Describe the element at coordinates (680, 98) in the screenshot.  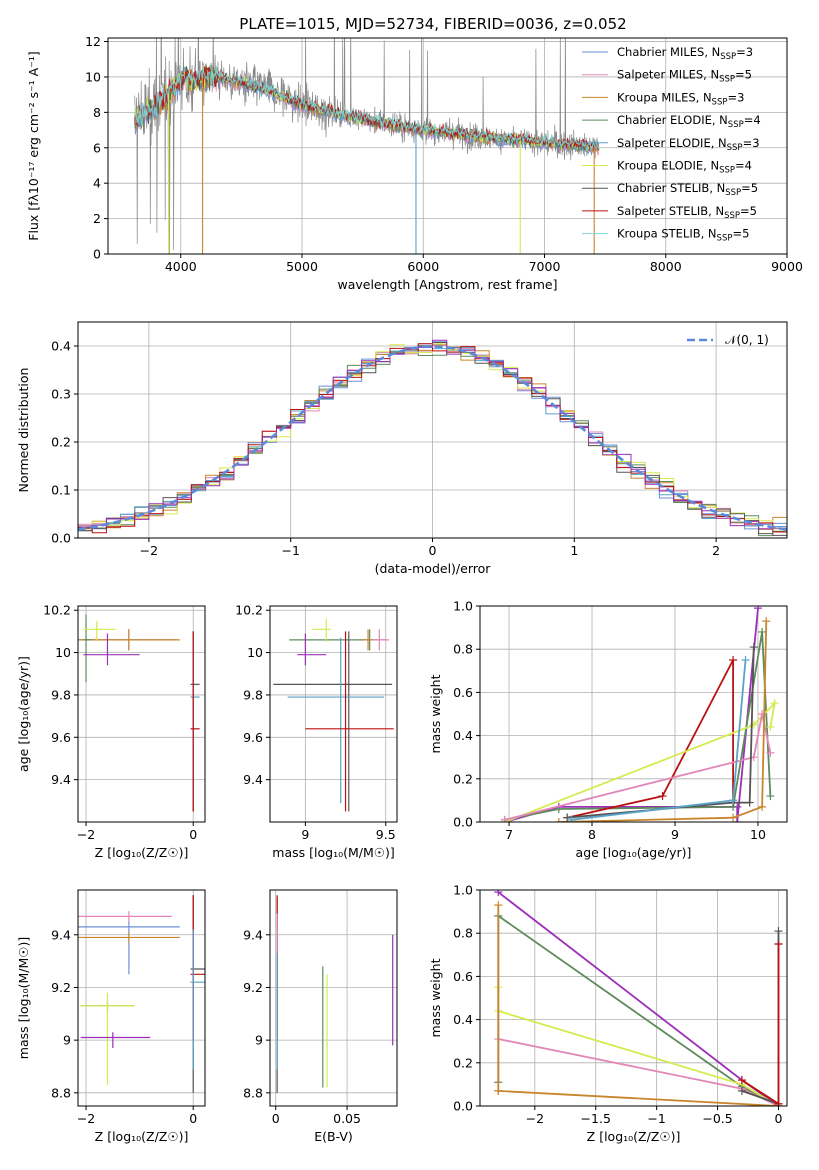
I see `legend-label: Kroupa MILES, NSSP=3` at that location.